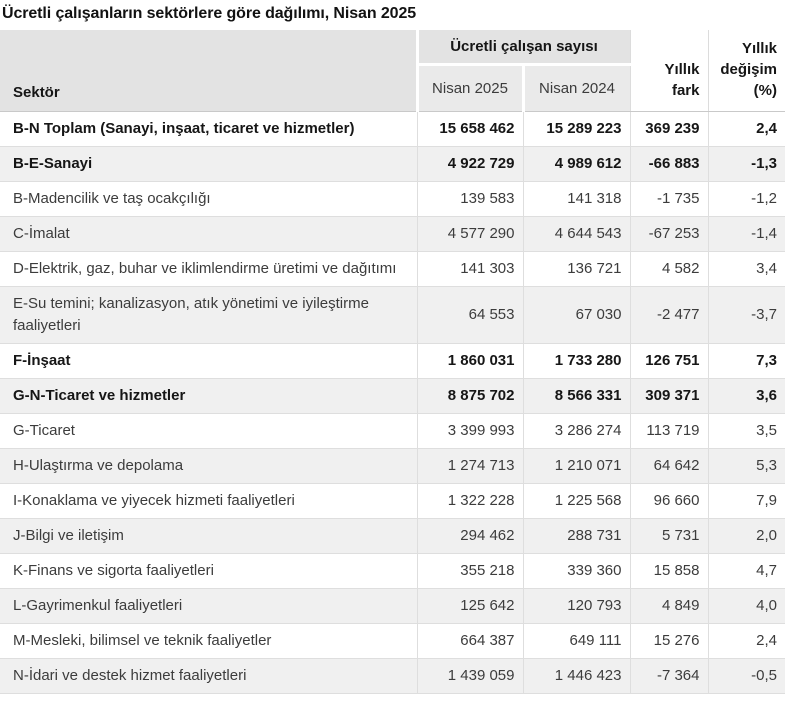 This screenshot has width=785, height=720. What do you see at coordinates (469, 676) in the screenshot?
I see `nisan-2025-cell: 1 439 059` at bounding box center [469, 676].